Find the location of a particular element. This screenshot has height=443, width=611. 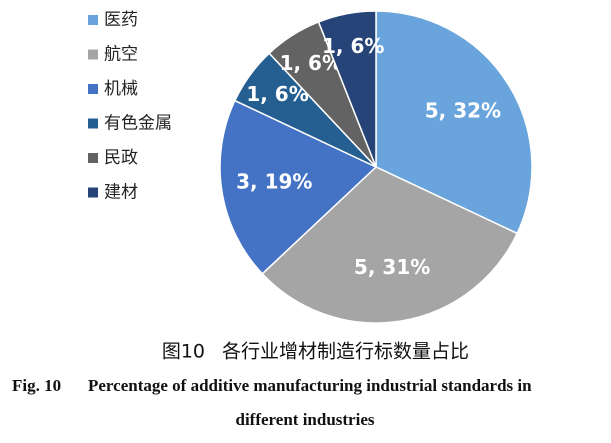

caption-cn: 各行业增材制造行标数量占比 is located at coordinates (345, 352).